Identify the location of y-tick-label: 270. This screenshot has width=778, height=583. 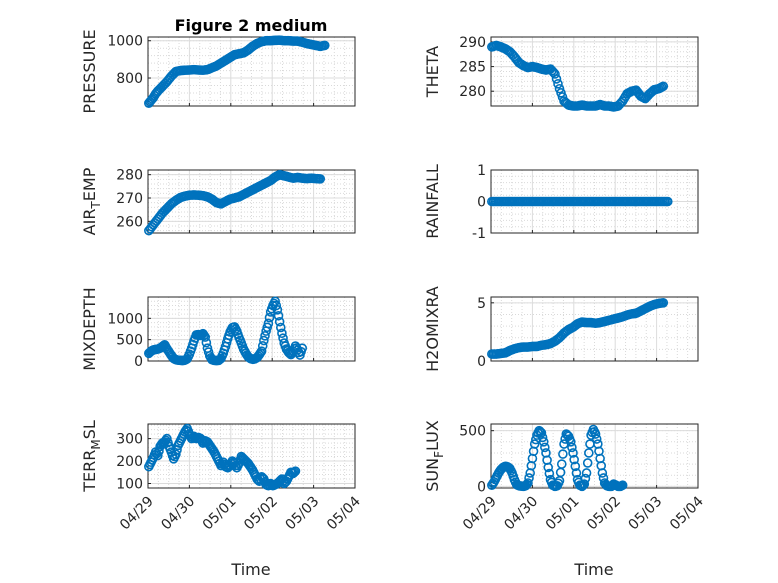
(129, 199).